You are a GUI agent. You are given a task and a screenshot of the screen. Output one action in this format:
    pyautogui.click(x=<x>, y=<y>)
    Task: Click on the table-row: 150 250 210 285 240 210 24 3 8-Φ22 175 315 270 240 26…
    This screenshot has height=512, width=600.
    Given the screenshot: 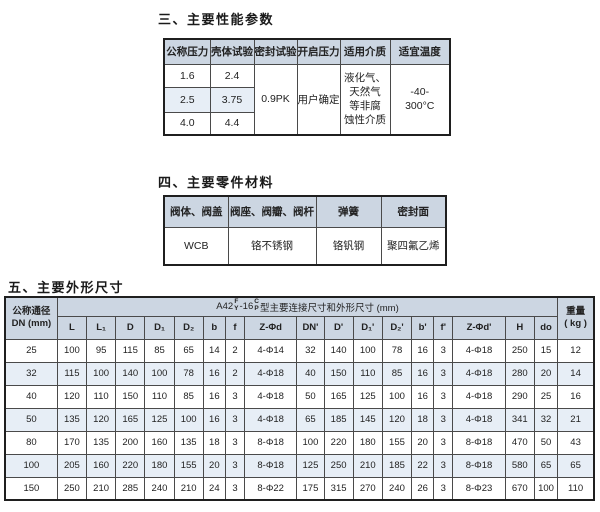 What is the action you would take?
    pyautogui.click(x=299, y=488)
    